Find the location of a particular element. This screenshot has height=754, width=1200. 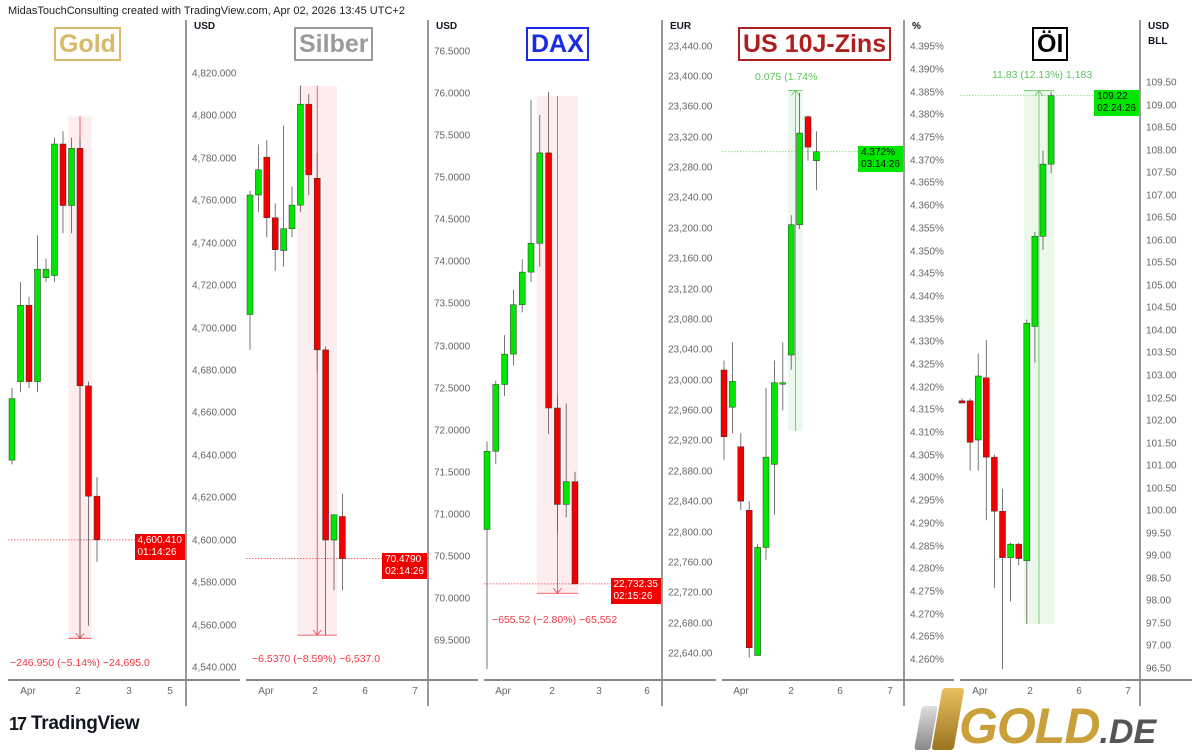

current-price-value: 22,732.35 is located at coordinates (636, 584).